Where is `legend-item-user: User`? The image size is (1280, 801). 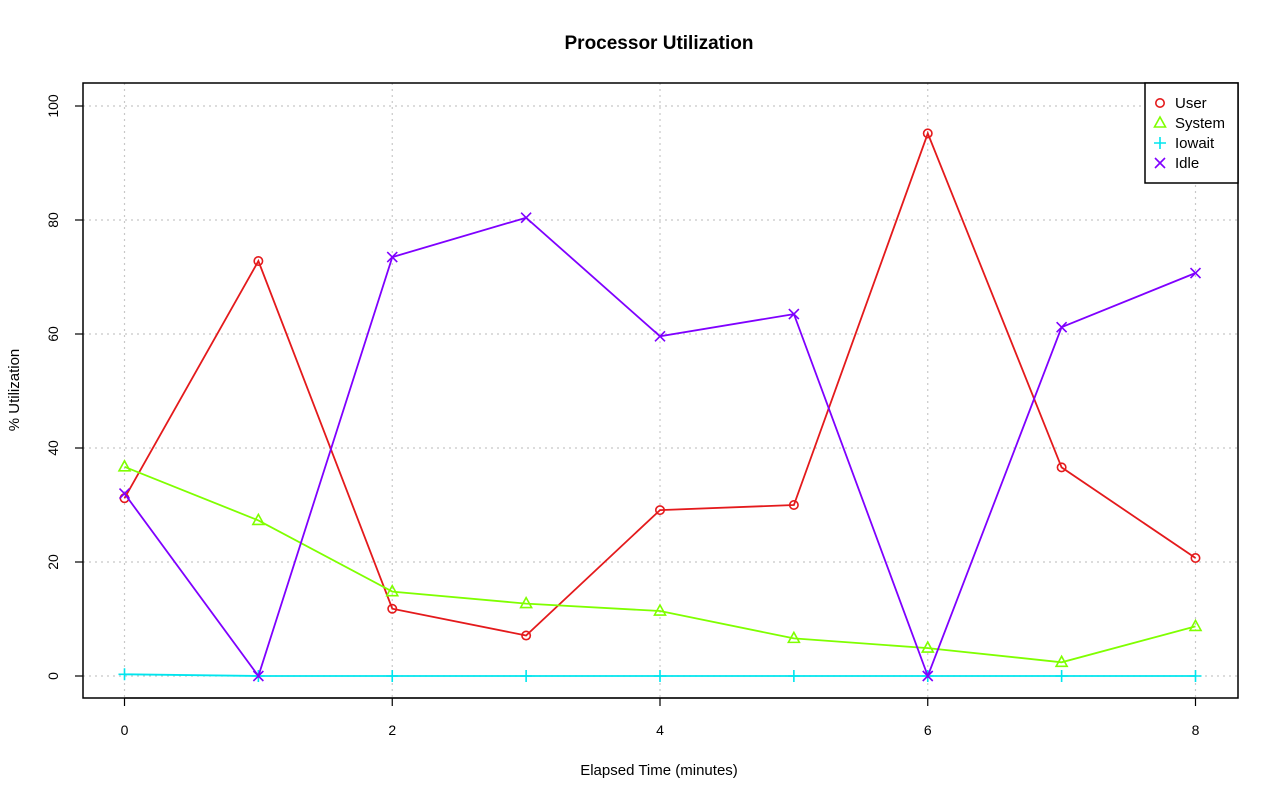
legend-item-user: User is located at coordinates (1181, 103).